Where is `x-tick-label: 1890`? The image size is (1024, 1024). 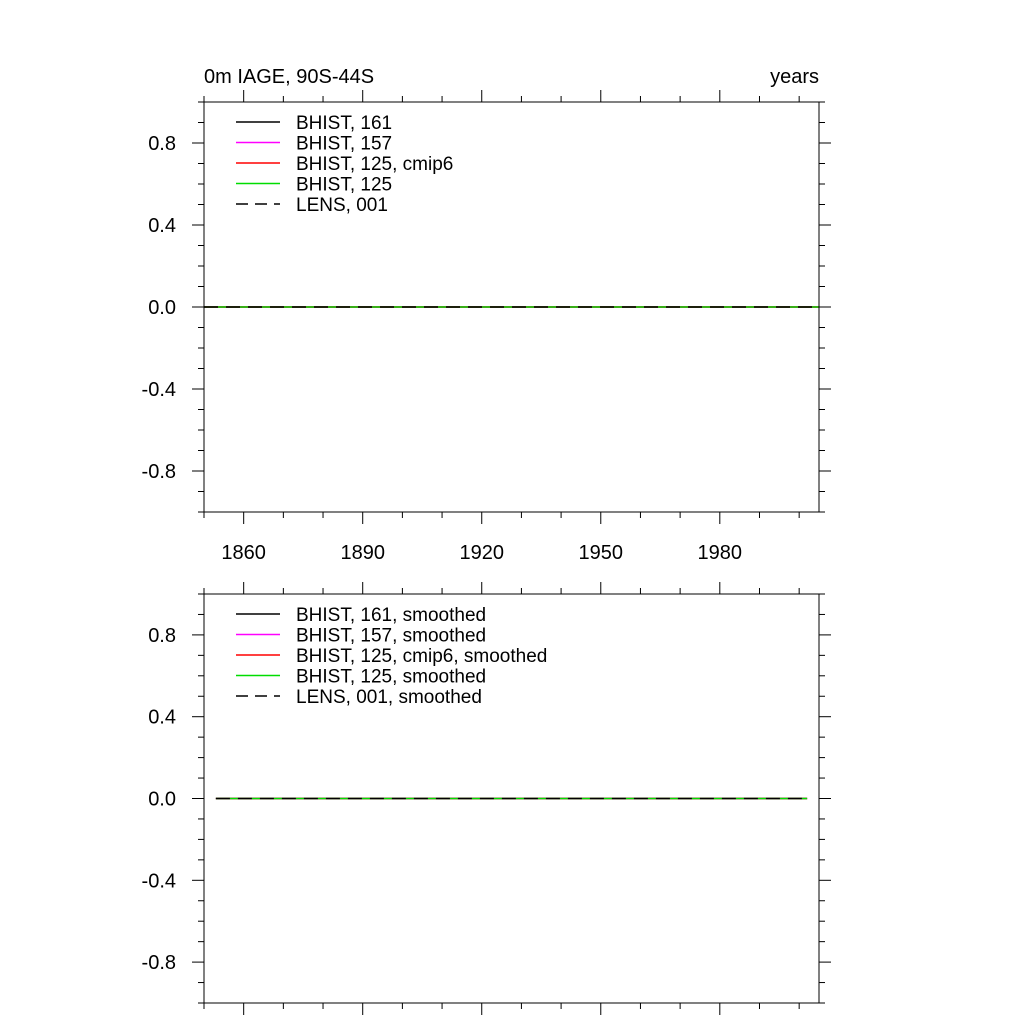 x-tick-label: 1890 is located at coordinates (362, 553).